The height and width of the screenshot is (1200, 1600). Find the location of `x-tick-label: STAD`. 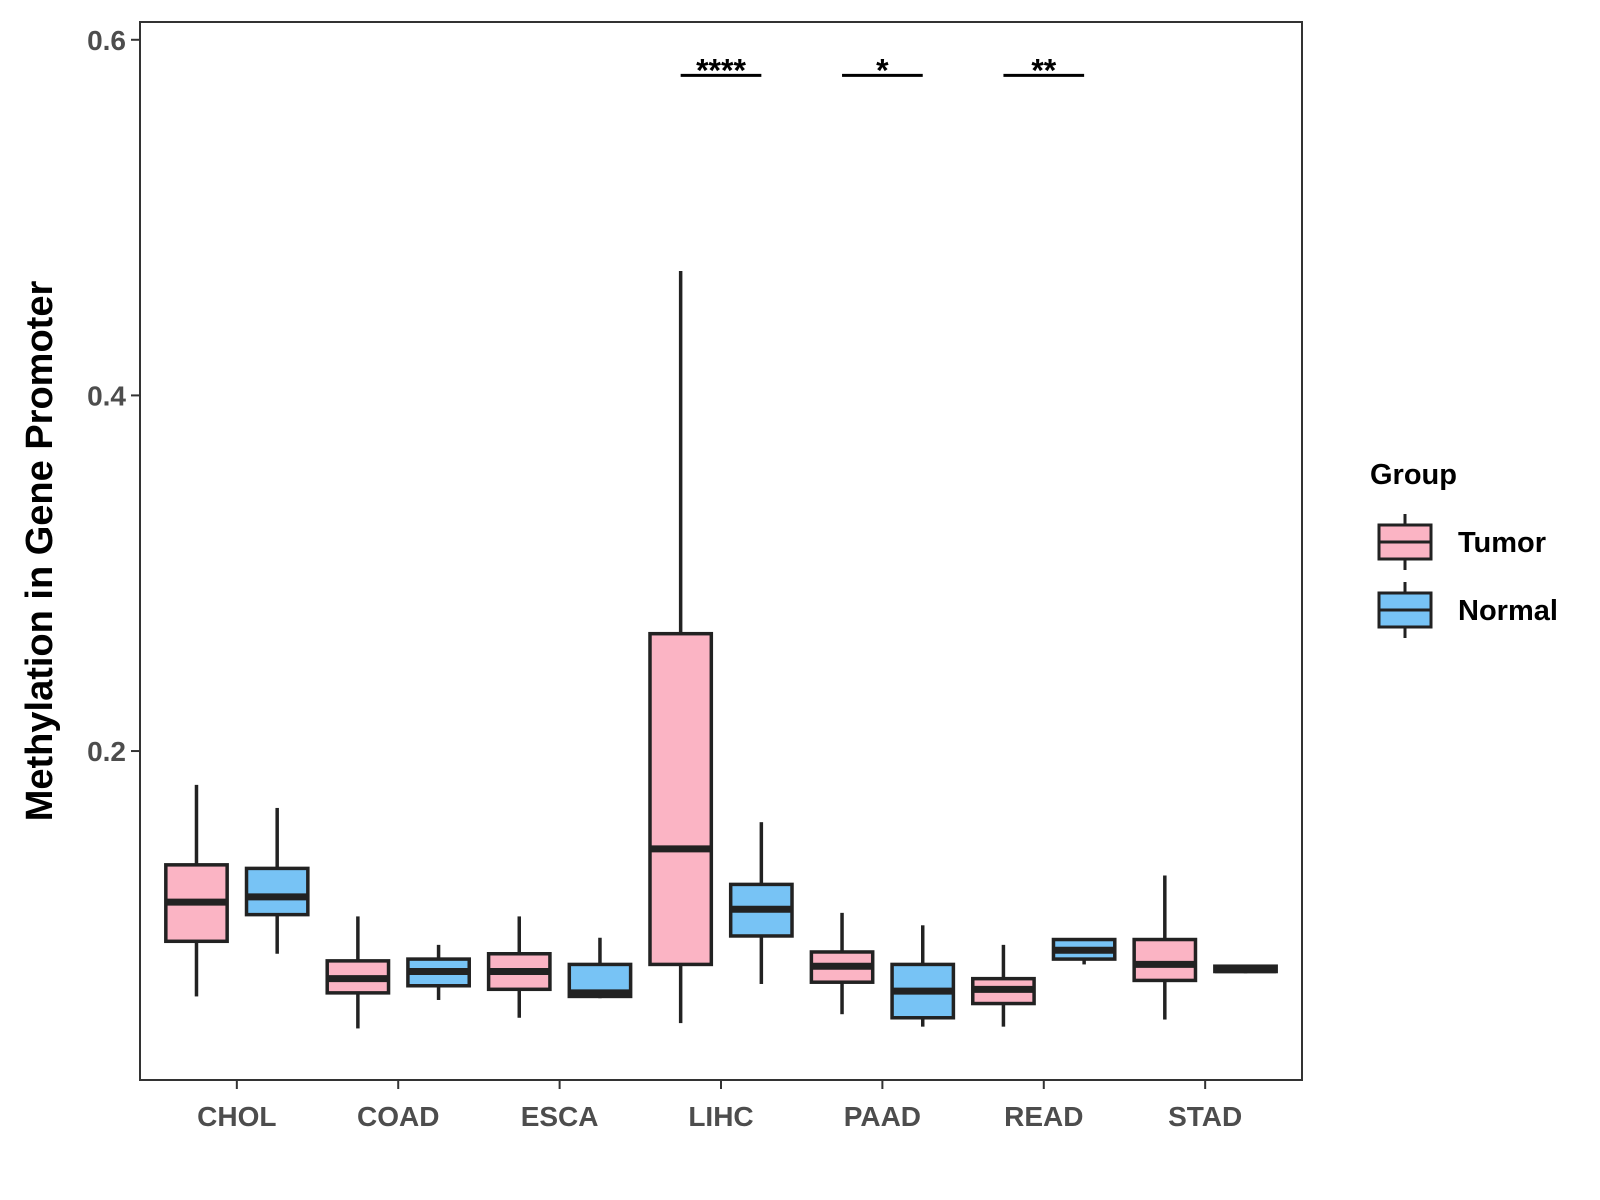

x-tick-label: STAD is located at coordinates (1205, 1116).